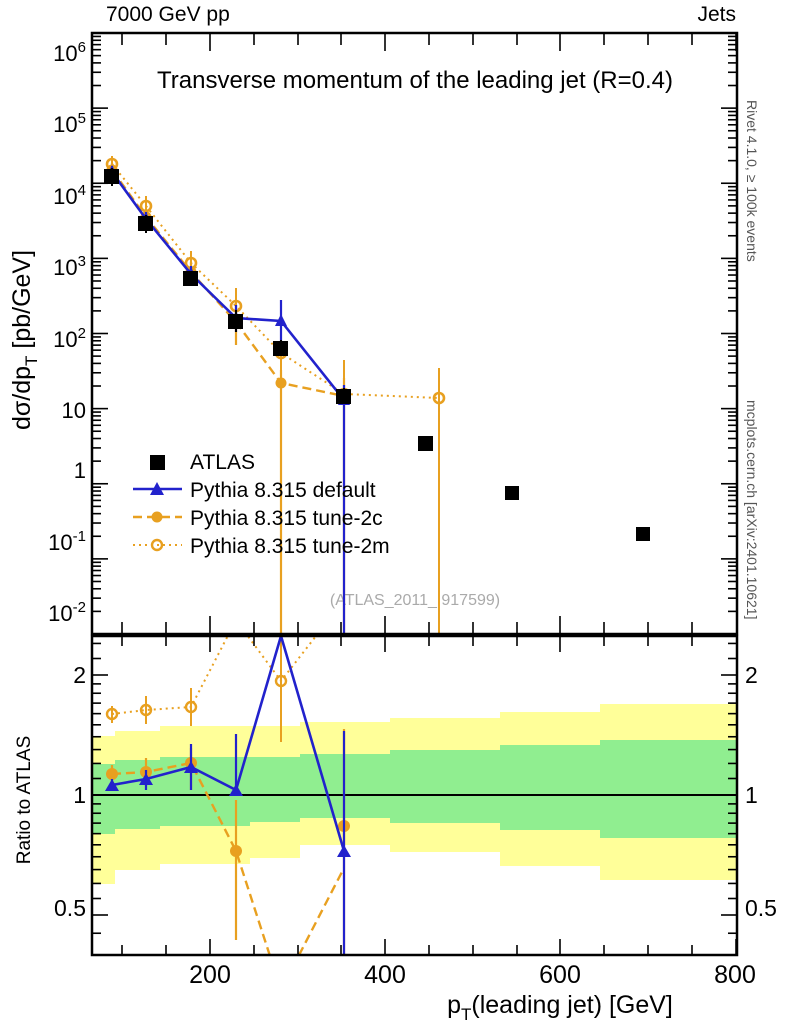 Image resolution: width=786 pixels, height=1024 pixels. What do you see at coordinates (69, 52) in the screenshot?
I see `svg-text: 10⁶` at bounding box center [69, 52].